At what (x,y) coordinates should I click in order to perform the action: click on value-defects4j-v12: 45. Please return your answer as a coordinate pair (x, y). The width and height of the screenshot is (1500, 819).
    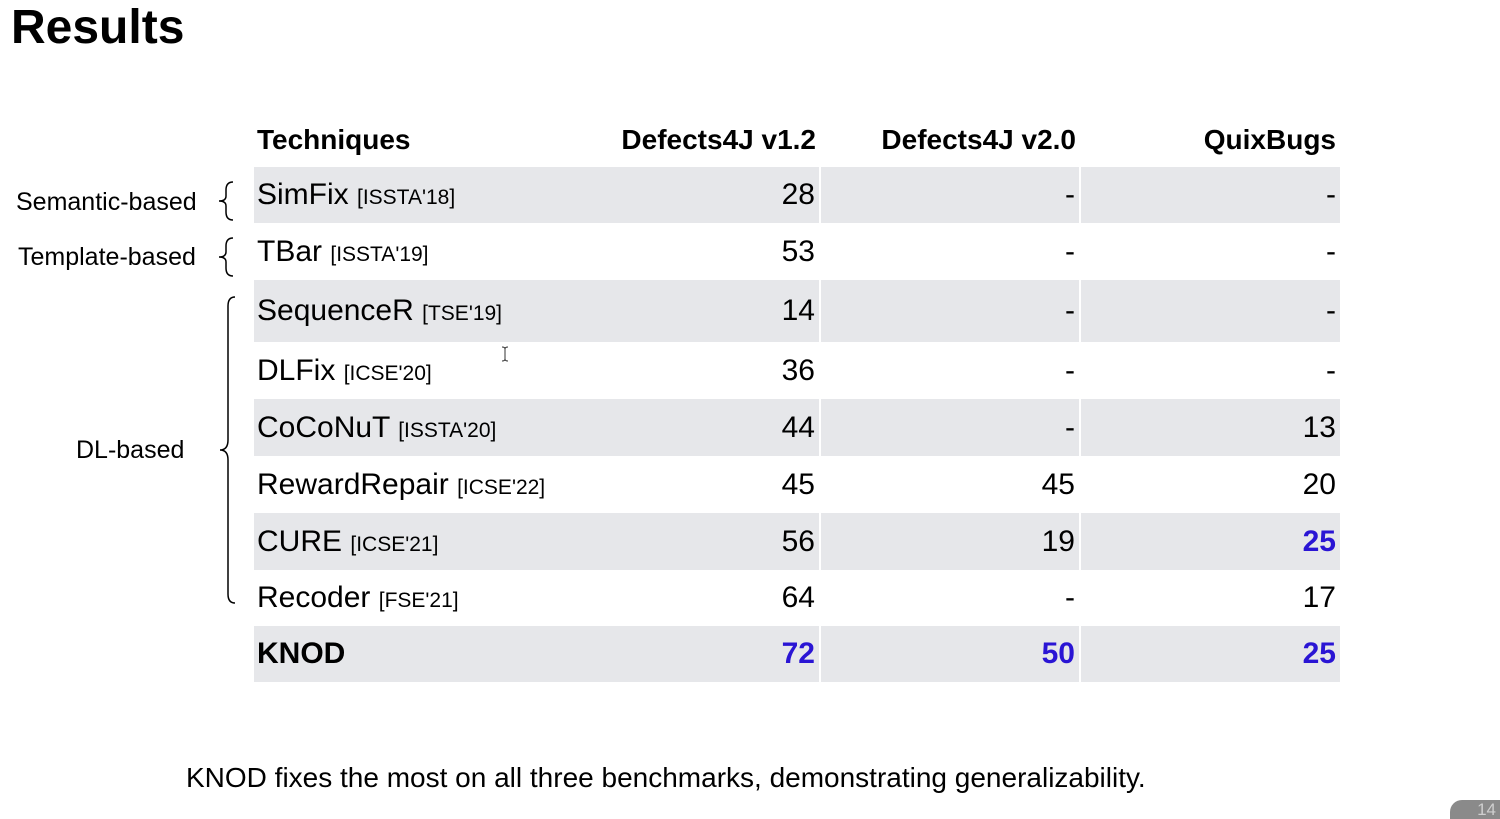
    Looking at the image, I should click on (798, 484).